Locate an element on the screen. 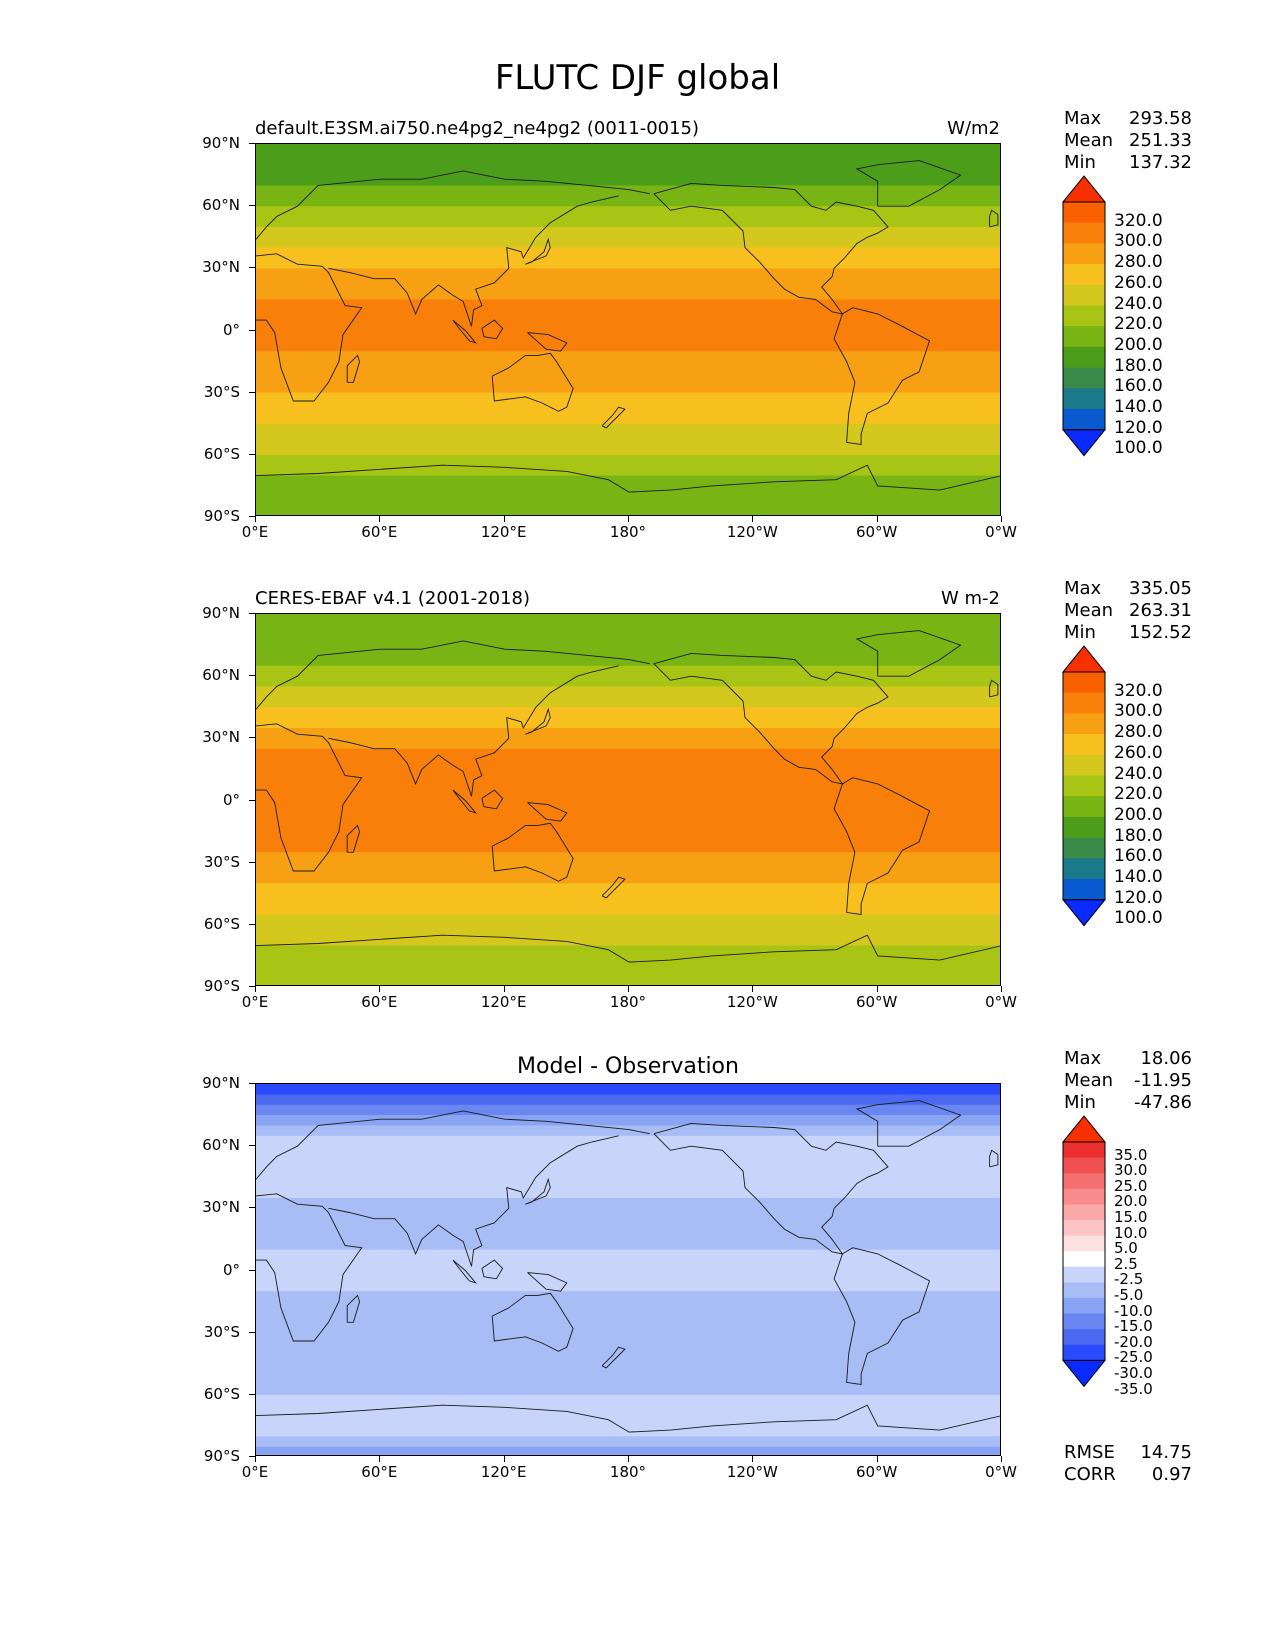 The width and height of the screenshot is (1275, 1650). colorbar-tick-label: -30.0 is located at coordinates (1133, 1373).